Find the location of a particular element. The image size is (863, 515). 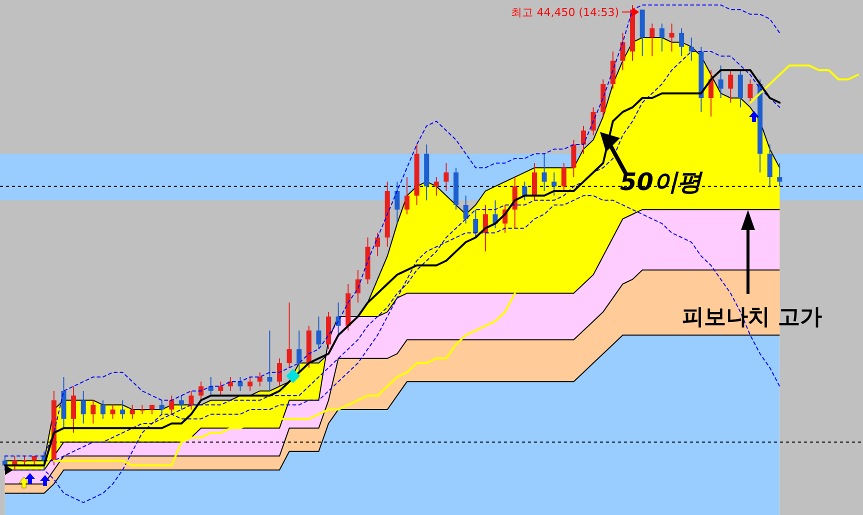

annotation: 피보나치 고가 is located at coordinates (752, 317).